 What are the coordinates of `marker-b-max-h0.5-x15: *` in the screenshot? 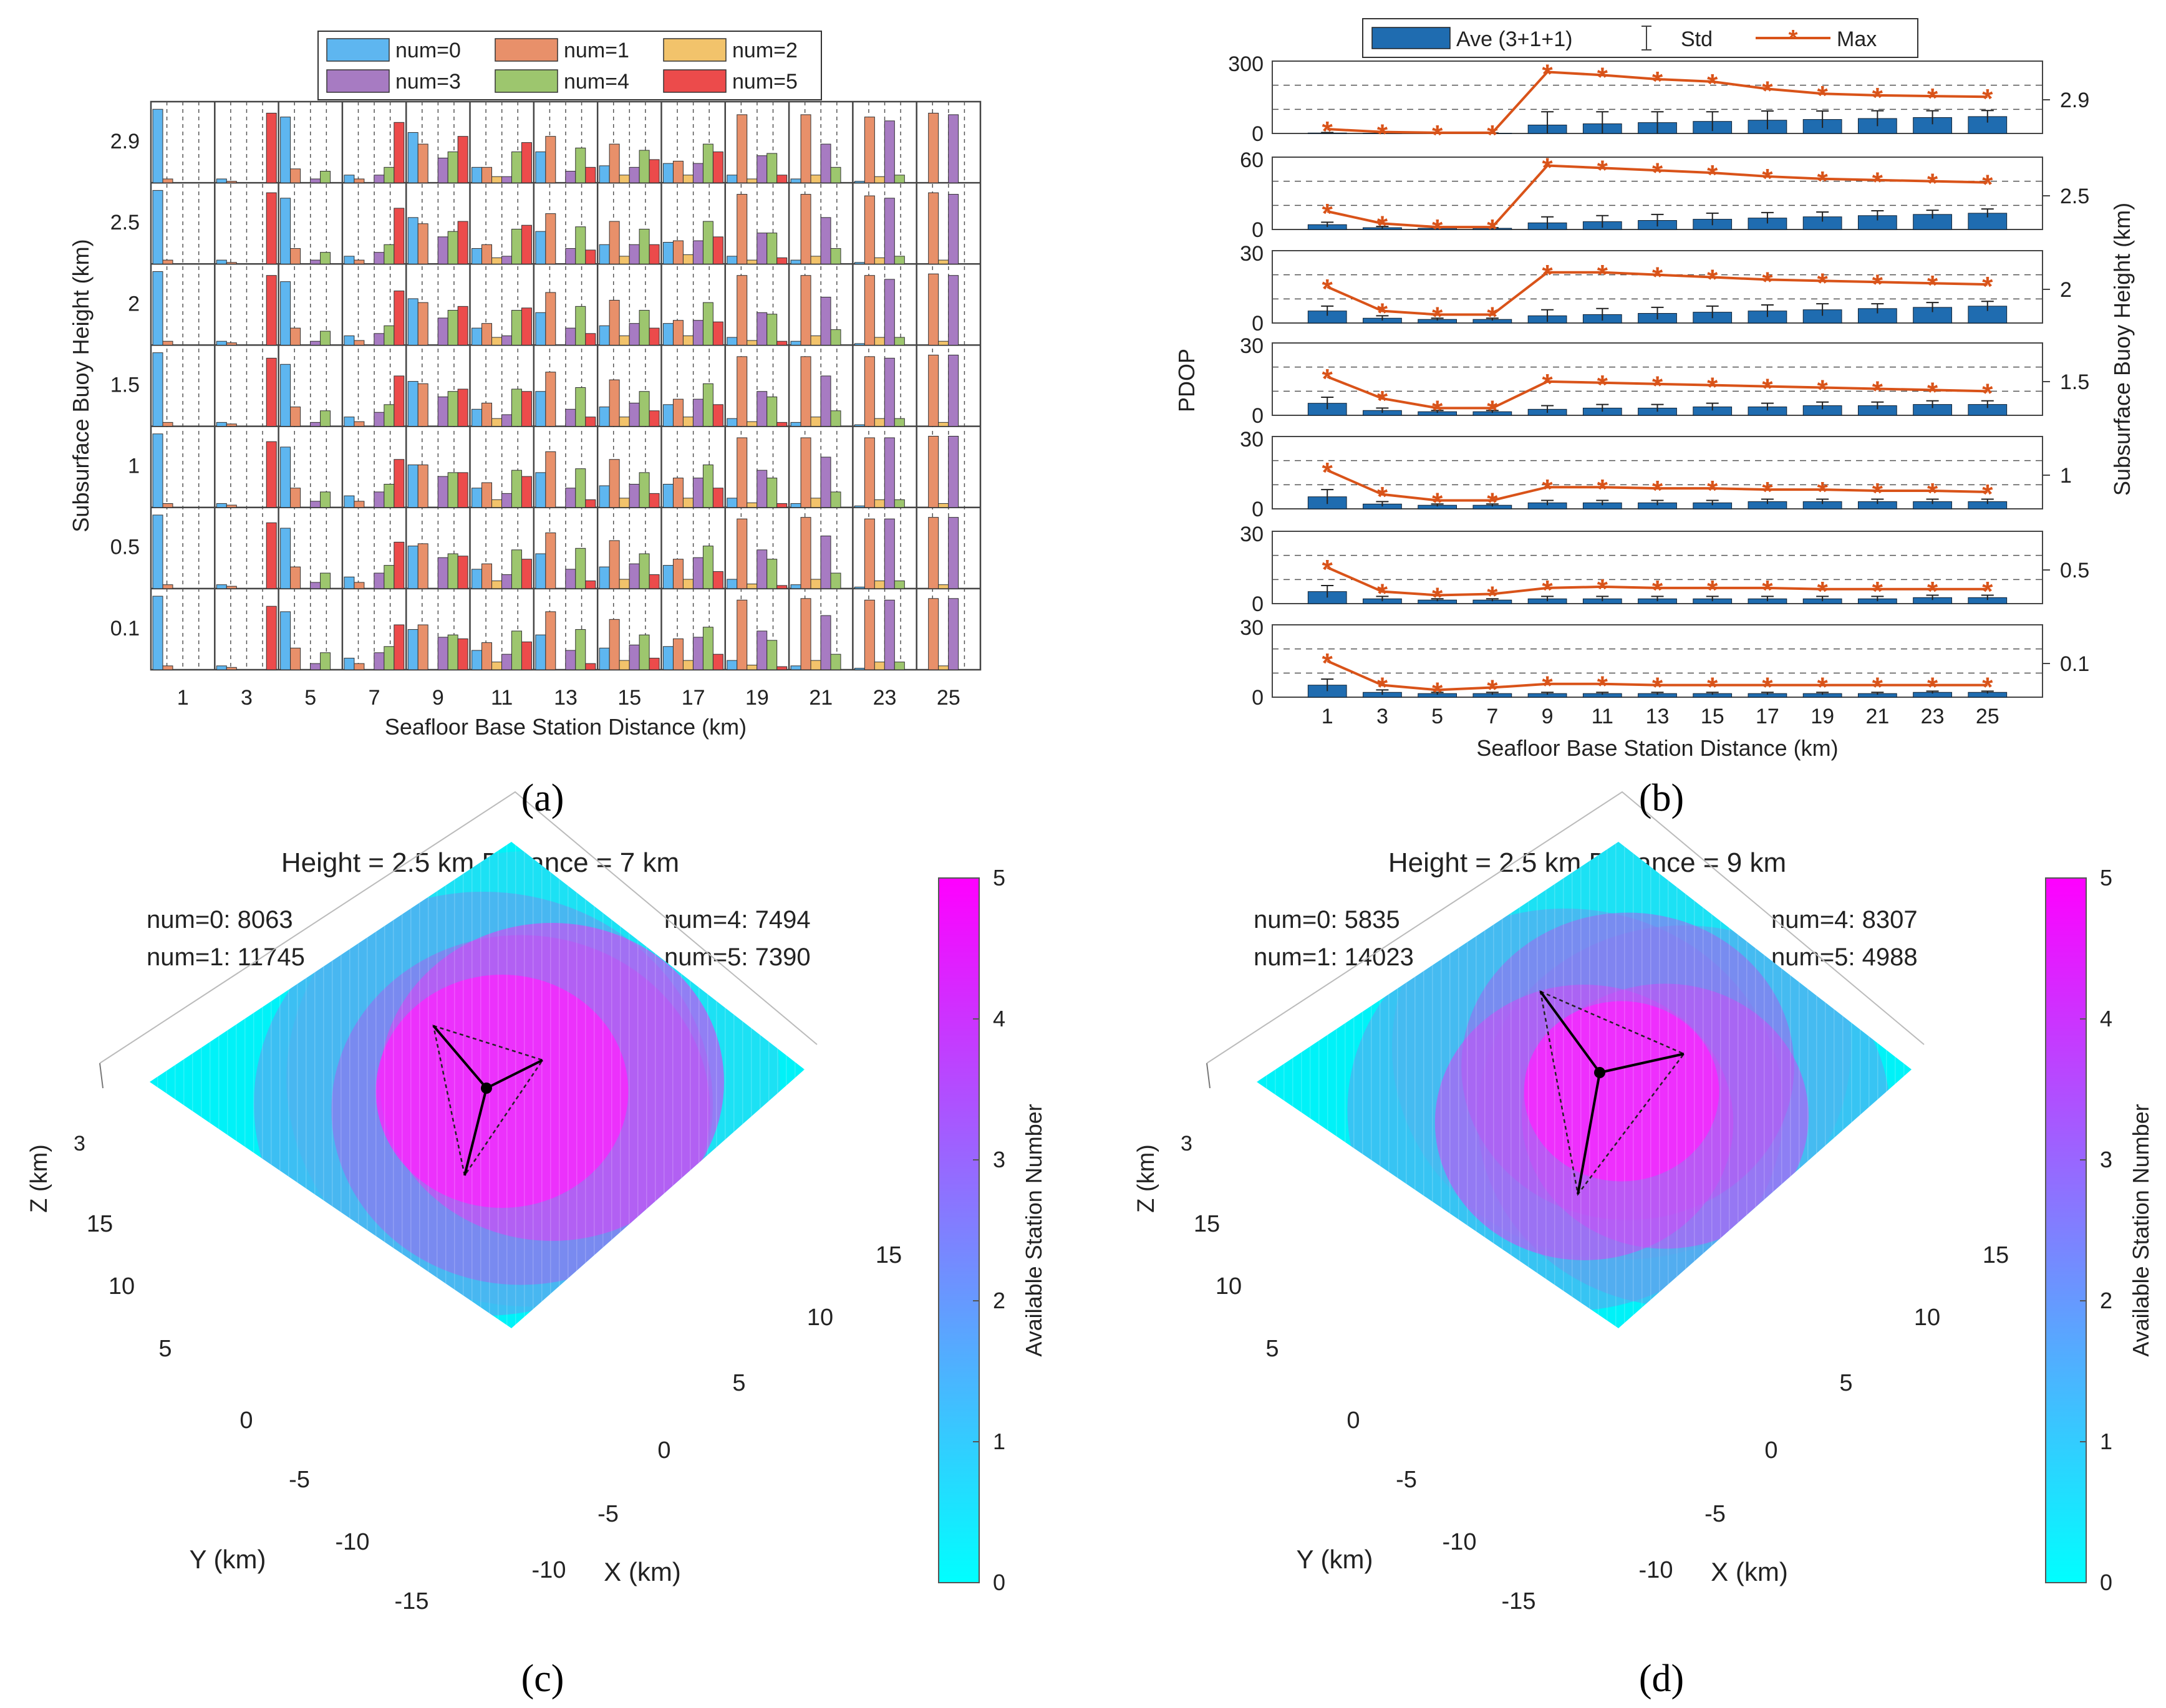 It's located at (1712, 590).